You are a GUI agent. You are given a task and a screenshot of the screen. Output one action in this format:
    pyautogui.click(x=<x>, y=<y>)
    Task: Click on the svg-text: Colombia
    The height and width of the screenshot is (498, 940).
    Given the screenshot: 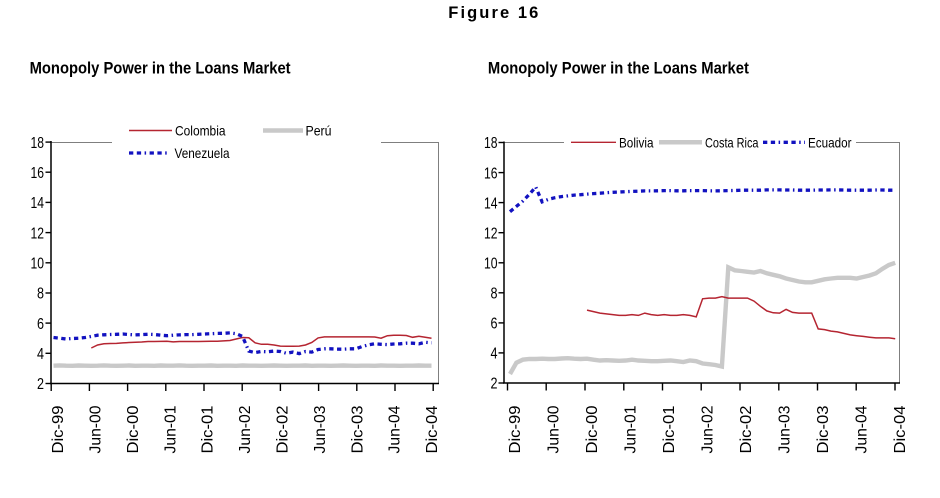 What is the action you would take?
    pyautogui.click(x=200, y=131)
    